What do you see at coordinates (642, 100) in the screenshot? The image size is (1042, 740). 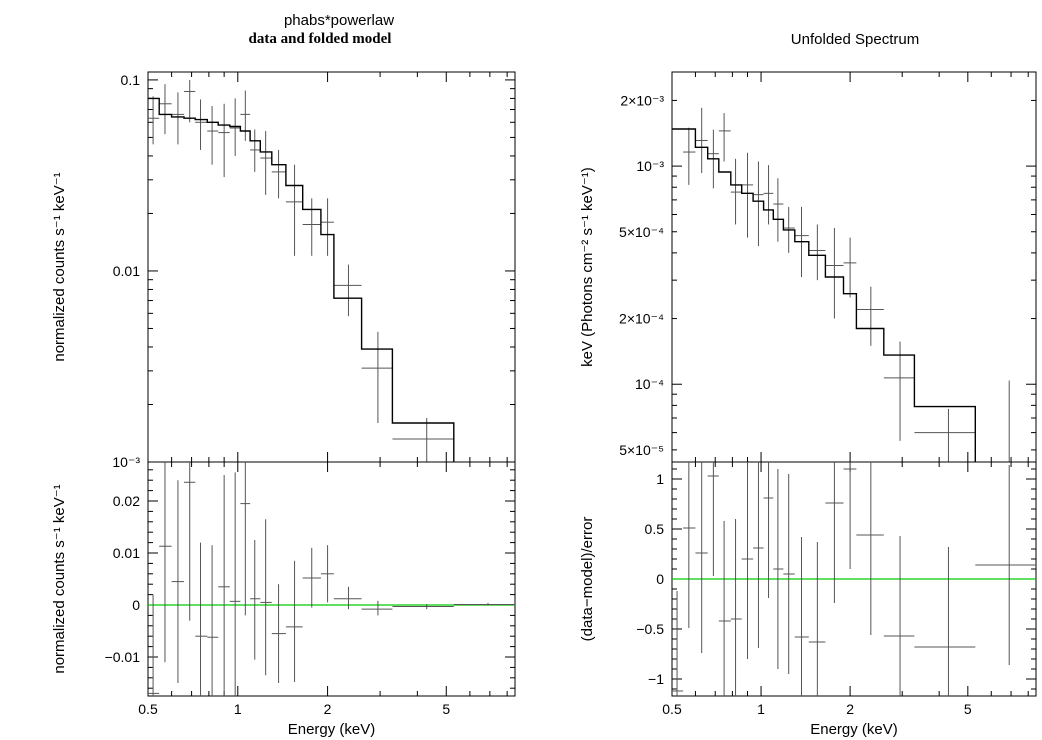 I see `top-right-y-tick-label: 2×10⁻³` at bounding box center [642, 100].